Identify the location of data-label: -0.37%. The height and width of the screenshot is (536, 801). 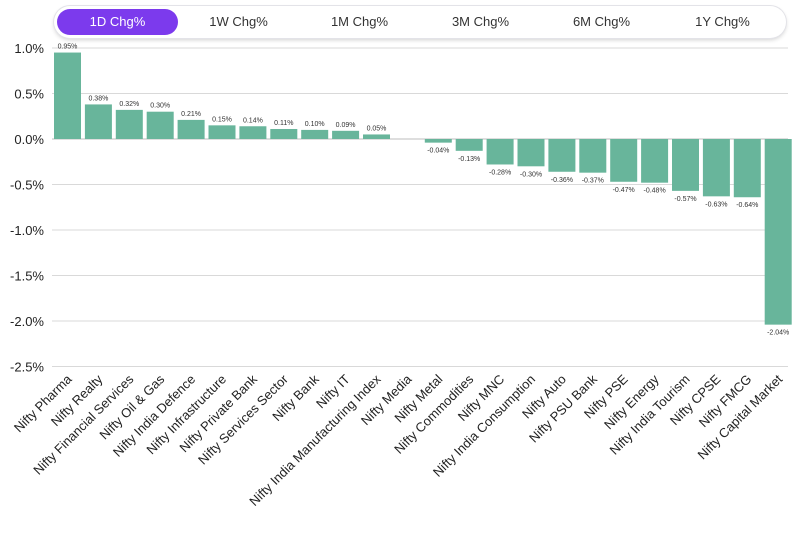
(593, 181).